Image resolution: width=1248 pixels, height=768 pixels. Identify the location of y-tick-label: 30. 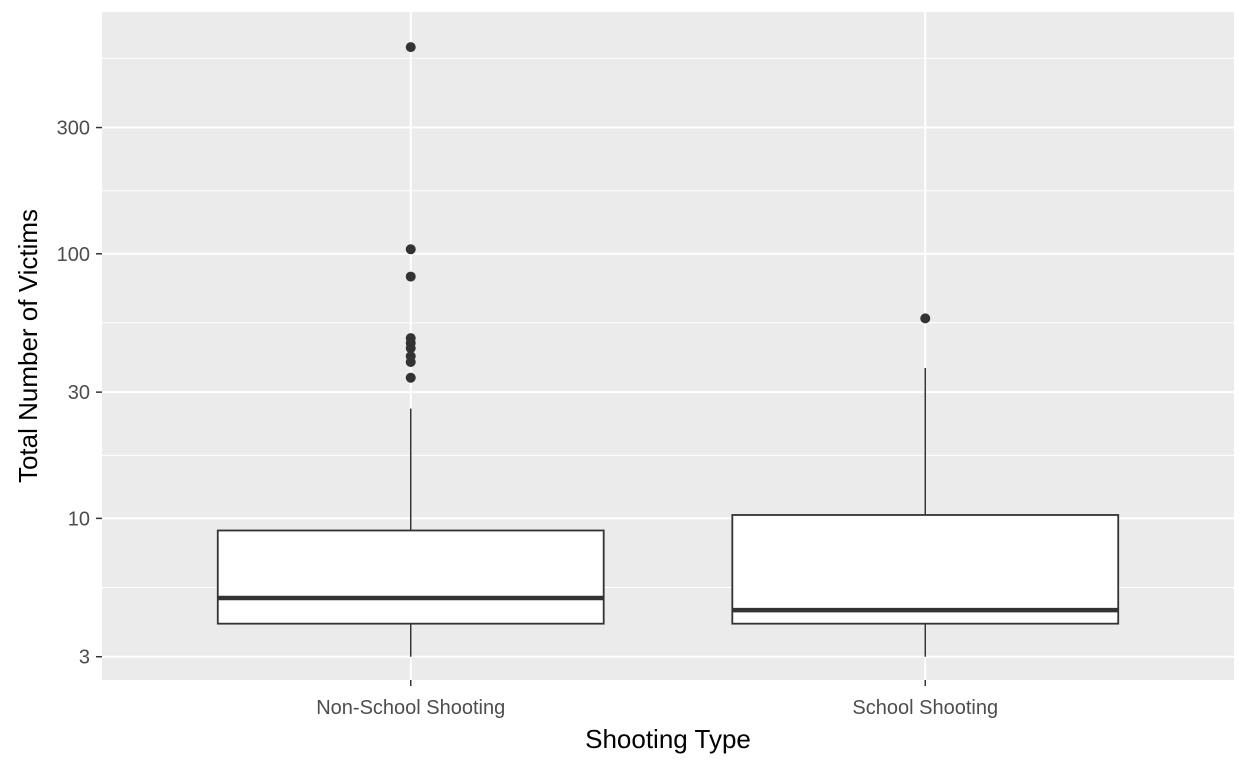
(79, 393).